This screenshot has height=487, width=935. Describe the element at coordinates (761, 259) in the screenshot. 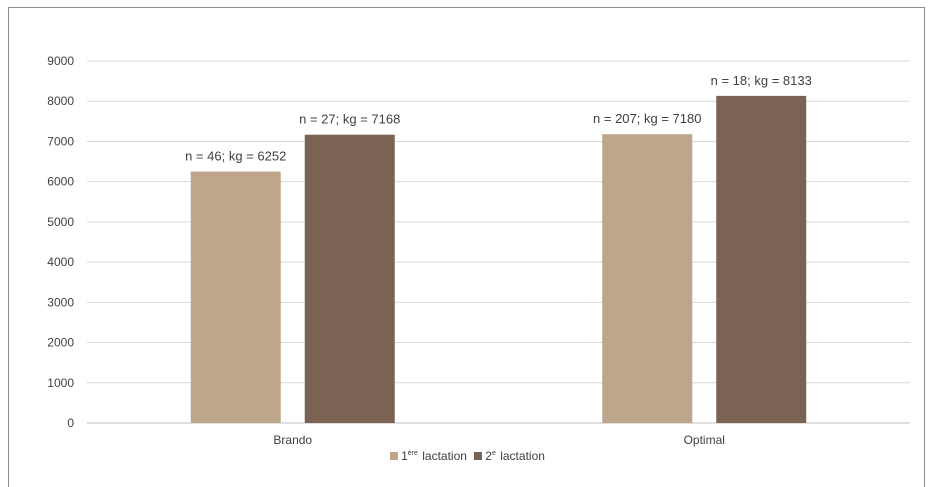

I see `bar-series-2-optimal` at that location.